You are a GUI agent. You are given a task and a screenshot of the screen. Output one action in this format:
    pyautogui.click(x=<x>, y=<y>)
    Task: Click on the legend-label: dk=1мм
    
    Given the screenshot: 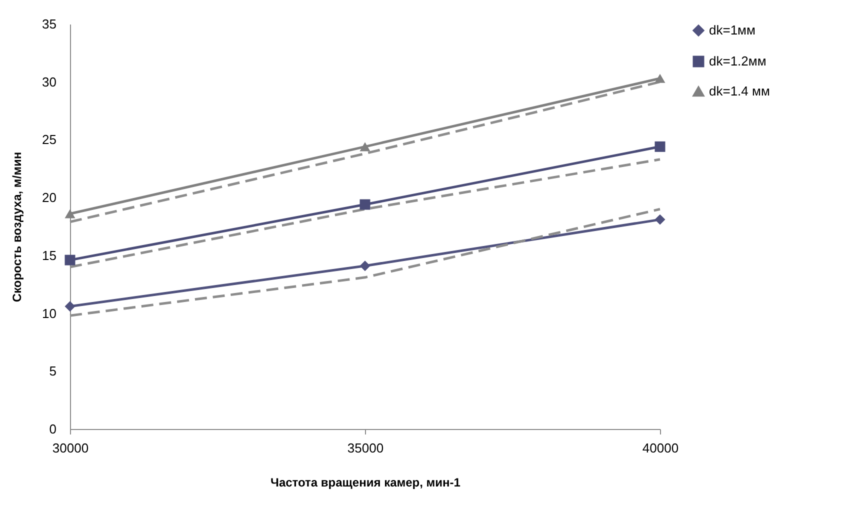 What is the action you would take?
    pyautogui.click(x=732, y=30)
    